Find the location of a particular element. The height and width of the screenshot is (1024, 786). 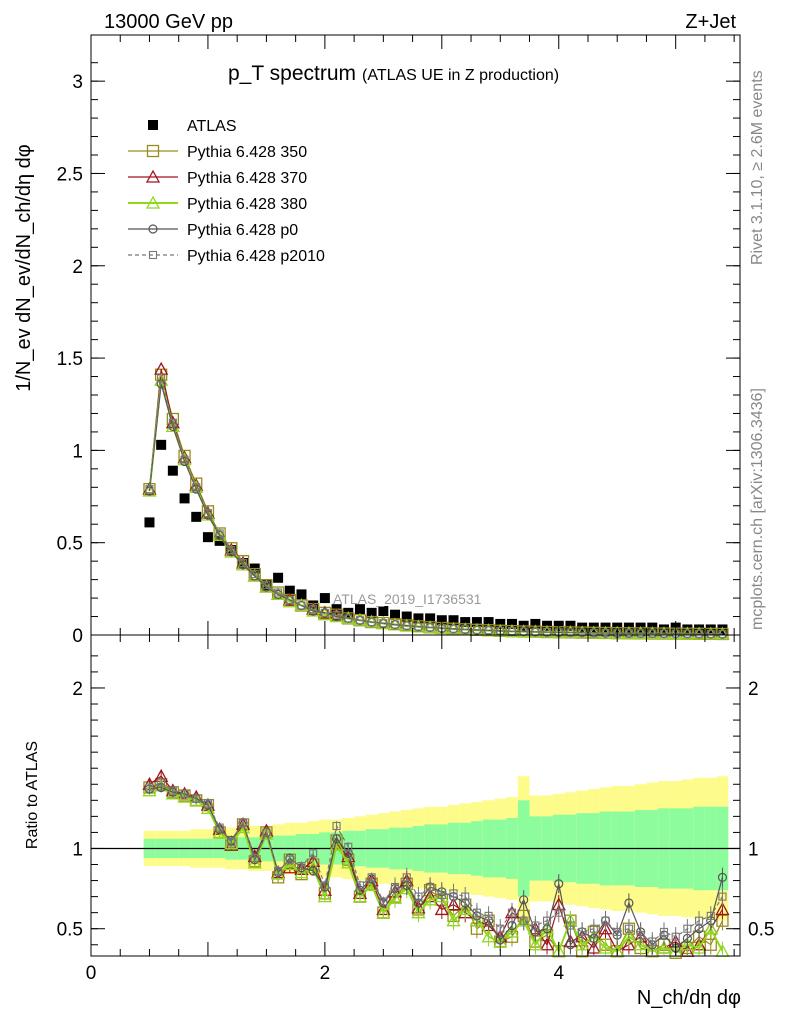

main-y-tick-label: 0 is located at coordinates (77, 636).